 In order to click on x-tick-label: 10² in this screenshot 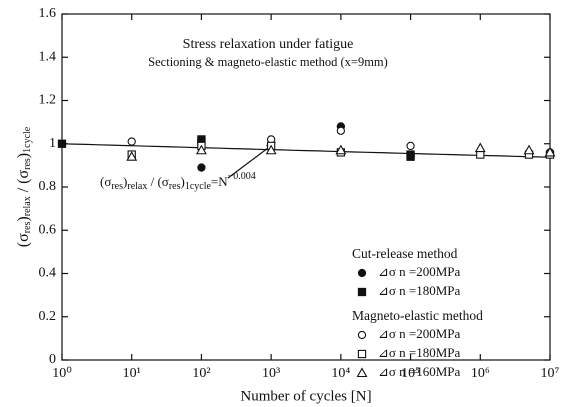, I will do `click(201, 373)`.